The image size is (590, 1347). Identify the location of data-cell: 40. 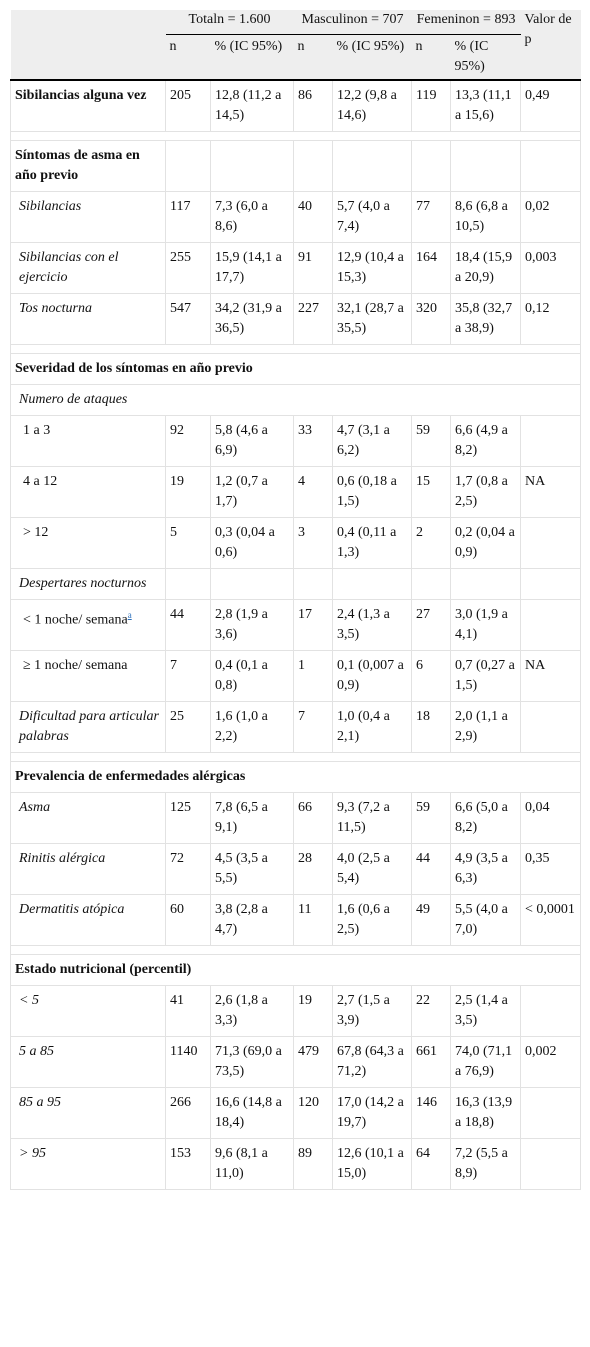
(313, 217).